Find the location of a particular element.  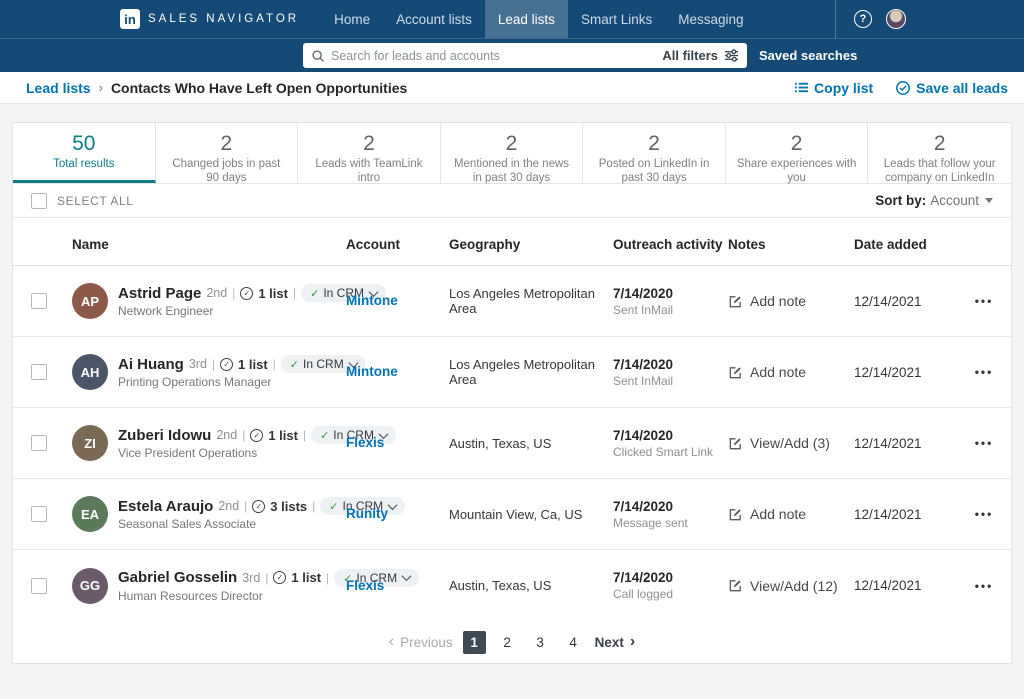

search-input is located at coordinates (497, 55).